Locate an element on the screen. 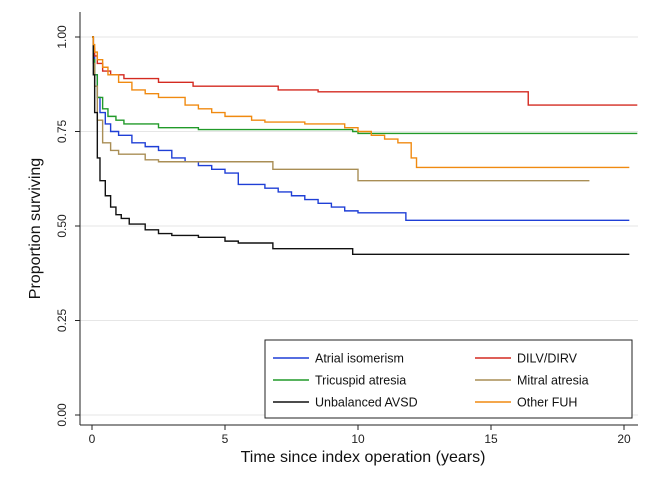 This screenshot has height=482, width=654. legend-label: Tricuspid atresia is located at coordinates (360, 381).